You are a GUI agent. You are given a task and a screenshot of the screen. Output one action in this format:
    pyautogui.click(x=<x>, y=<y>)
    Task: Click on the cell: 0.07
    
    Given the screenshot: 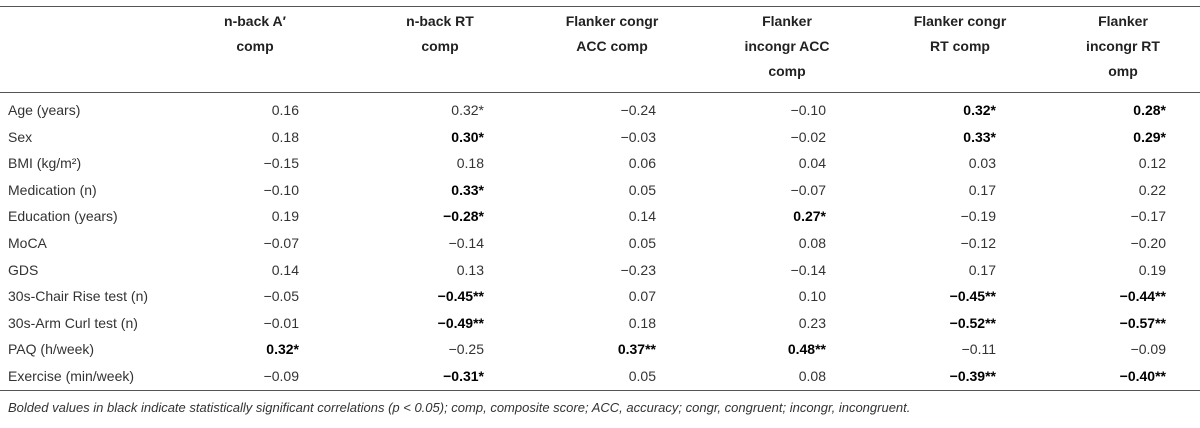 What is the action you would take?
    pyautogui.click(x=642, y=296)
    